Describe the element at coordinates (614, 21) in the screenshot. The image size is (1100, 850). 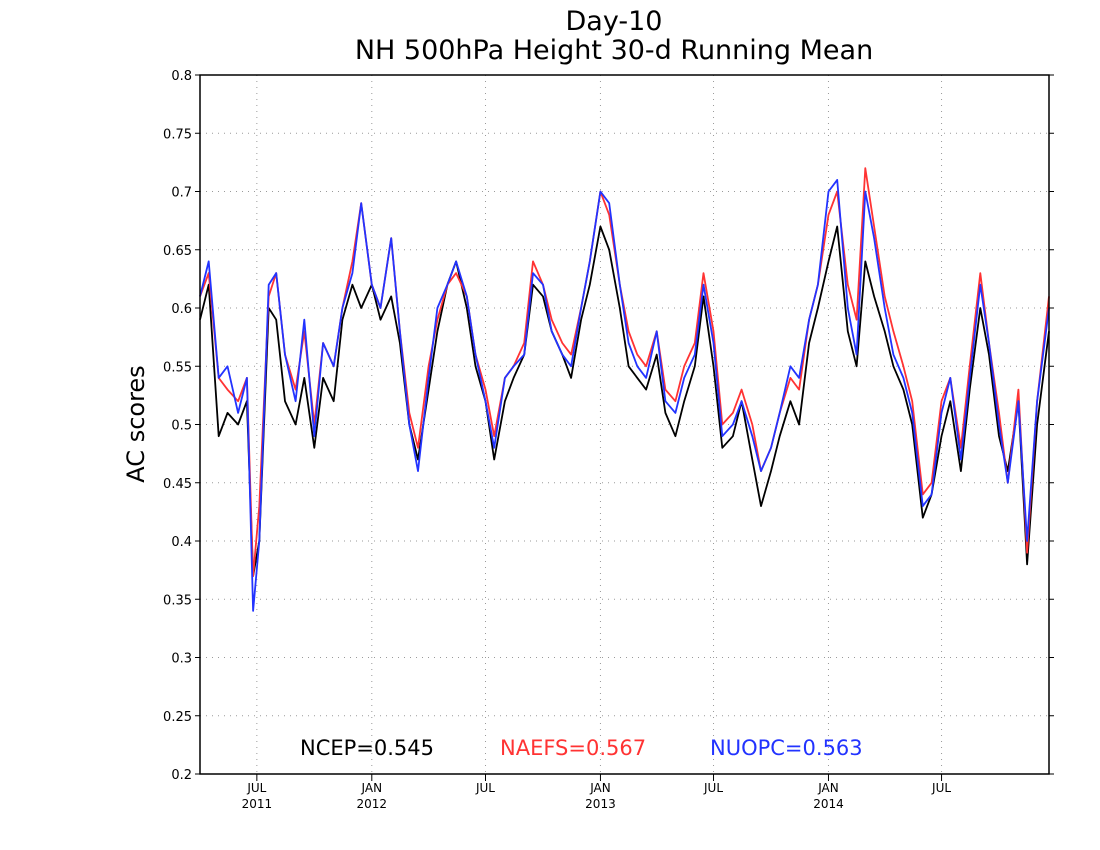
I see `chart-title: Day-10` at that location.